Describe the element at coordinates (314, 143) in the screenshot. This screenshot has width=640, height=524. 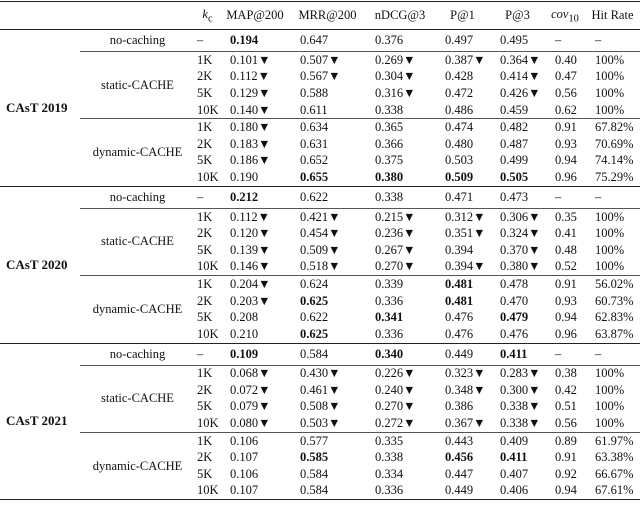
I see `metric-cell: 0.631` at that location.